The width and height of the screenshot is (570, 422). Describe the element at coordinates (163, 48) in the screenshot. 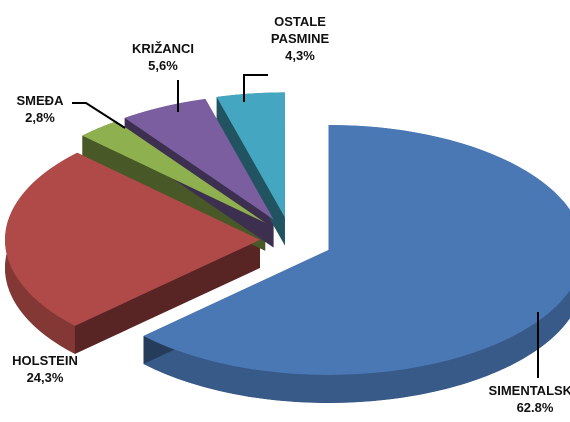

I see `category-name: KRIŽANCI` at that location.